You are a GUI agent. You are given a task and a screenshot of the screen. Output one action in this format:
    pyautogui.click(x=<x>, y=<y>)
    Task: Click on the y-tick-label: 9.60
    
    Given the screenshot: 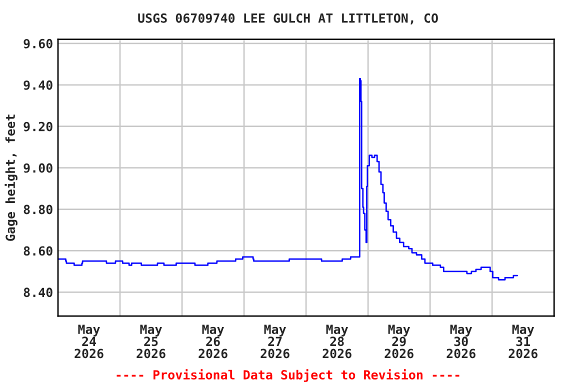 What is the action you would take?
    pyautogui.click(x=38, y=43)
    